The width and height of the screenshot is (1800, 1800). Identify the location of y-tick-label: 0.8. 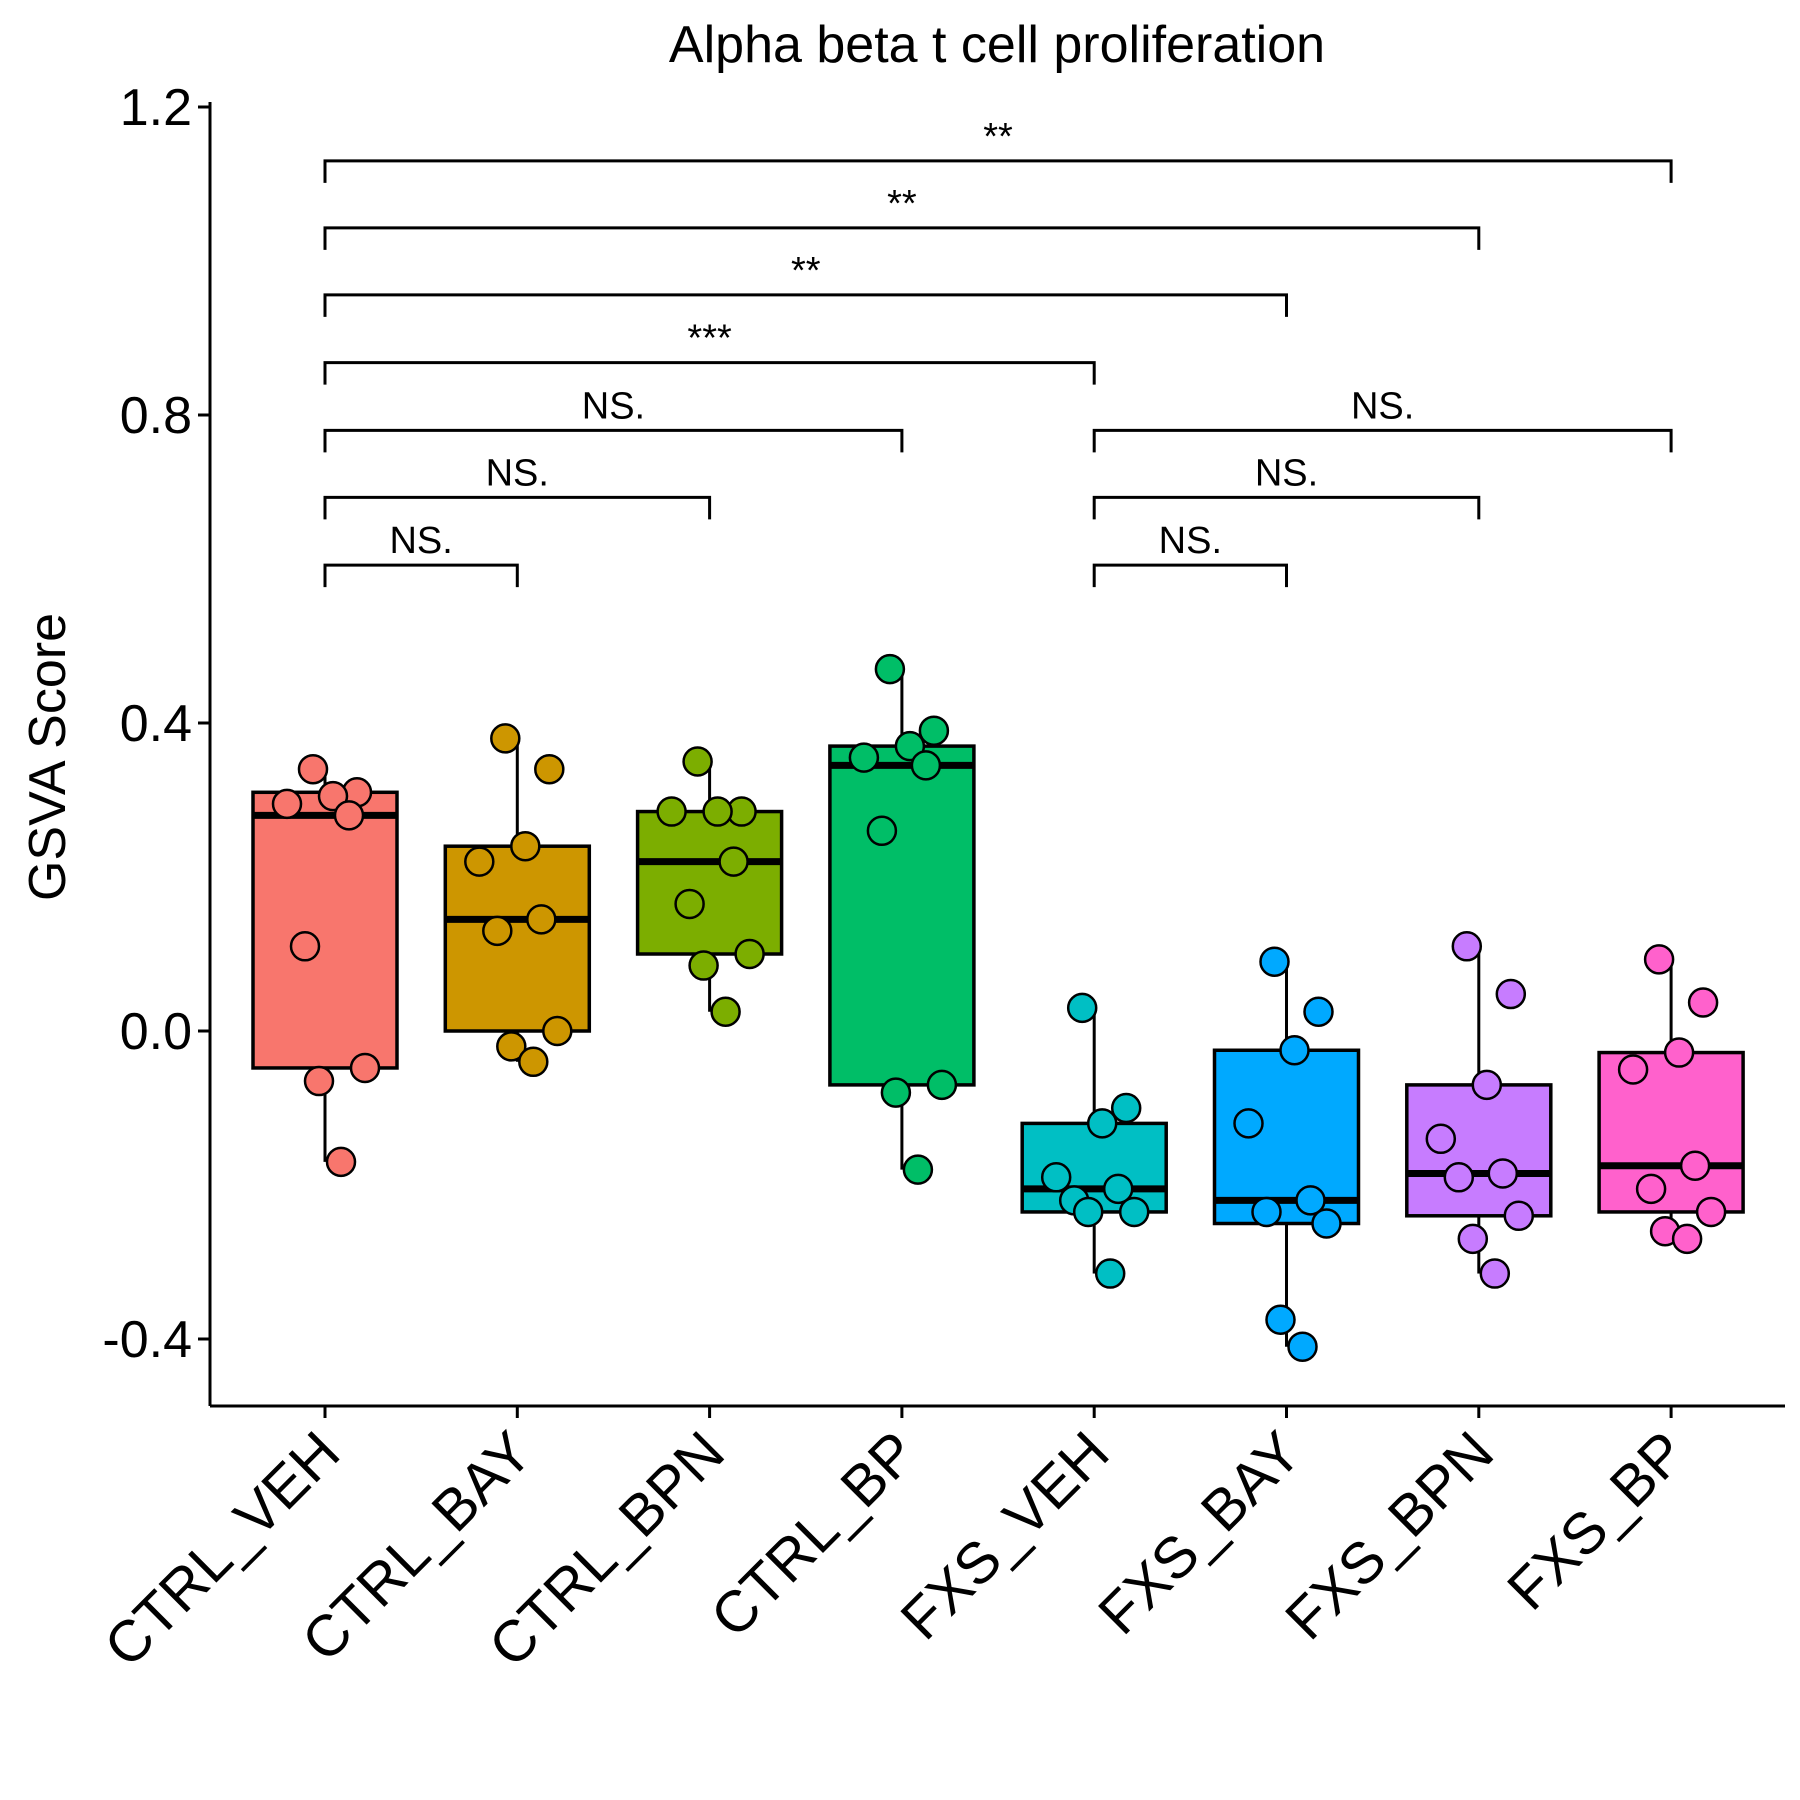
(156, 416).